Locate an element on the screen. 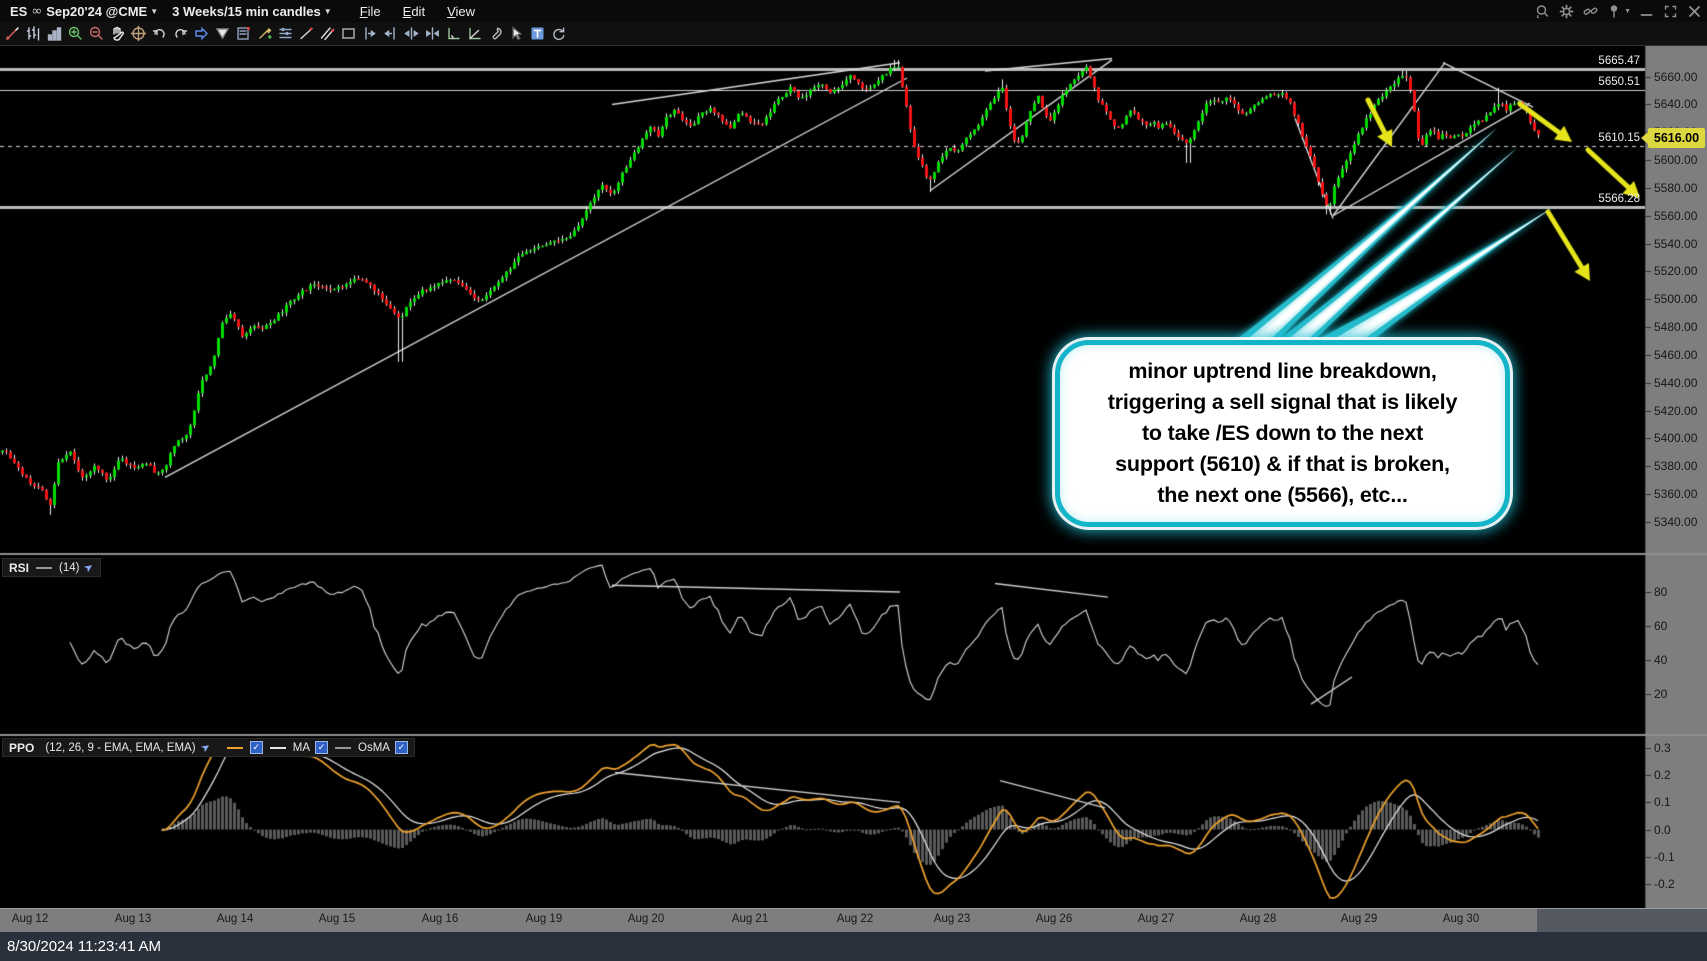  zoom-out-icon is located at coordinates (96, 33).